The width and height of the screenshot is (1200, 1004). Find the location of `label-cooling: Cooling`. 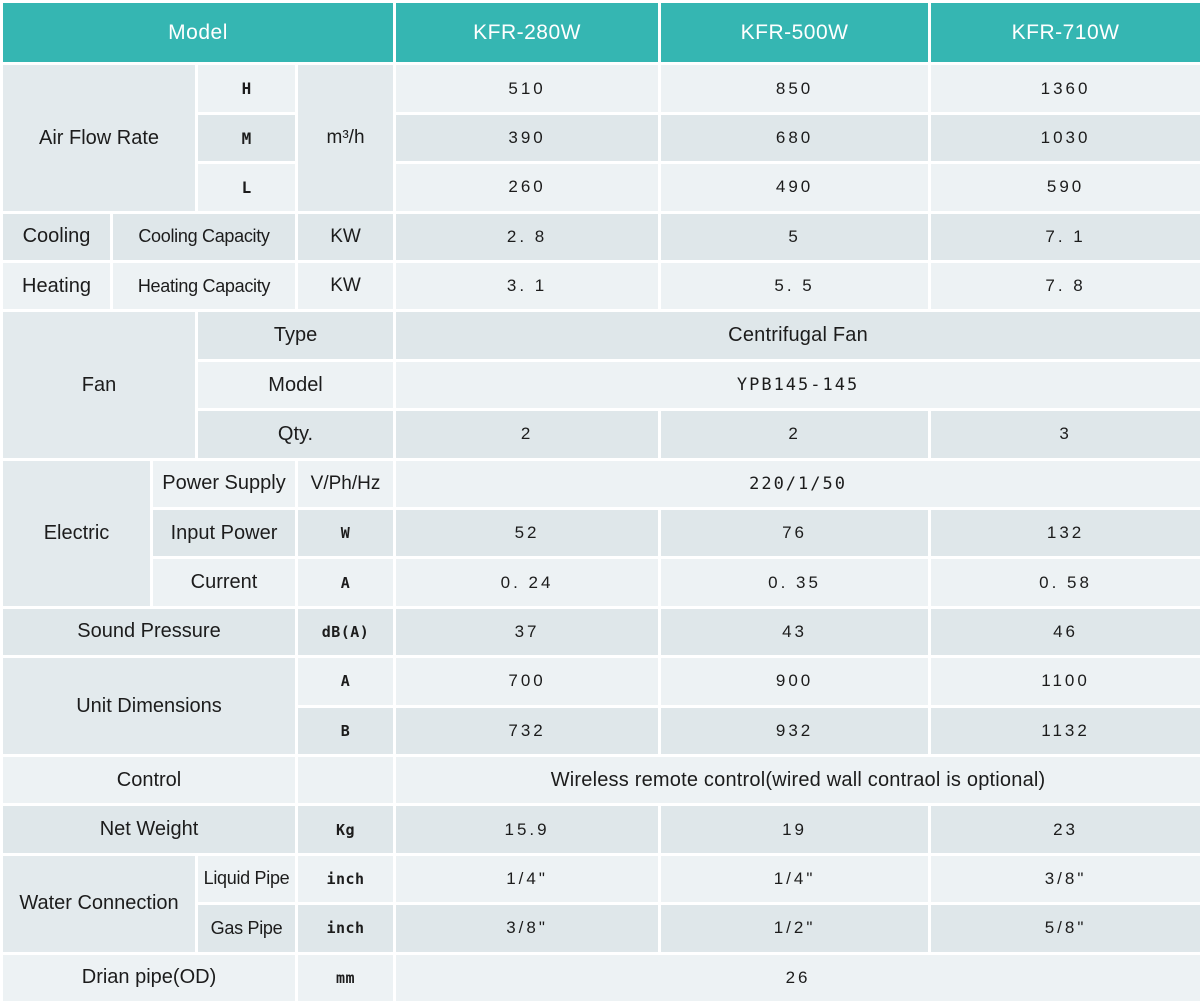

label-cooling: Cooling is located at coordinates (56, 237).